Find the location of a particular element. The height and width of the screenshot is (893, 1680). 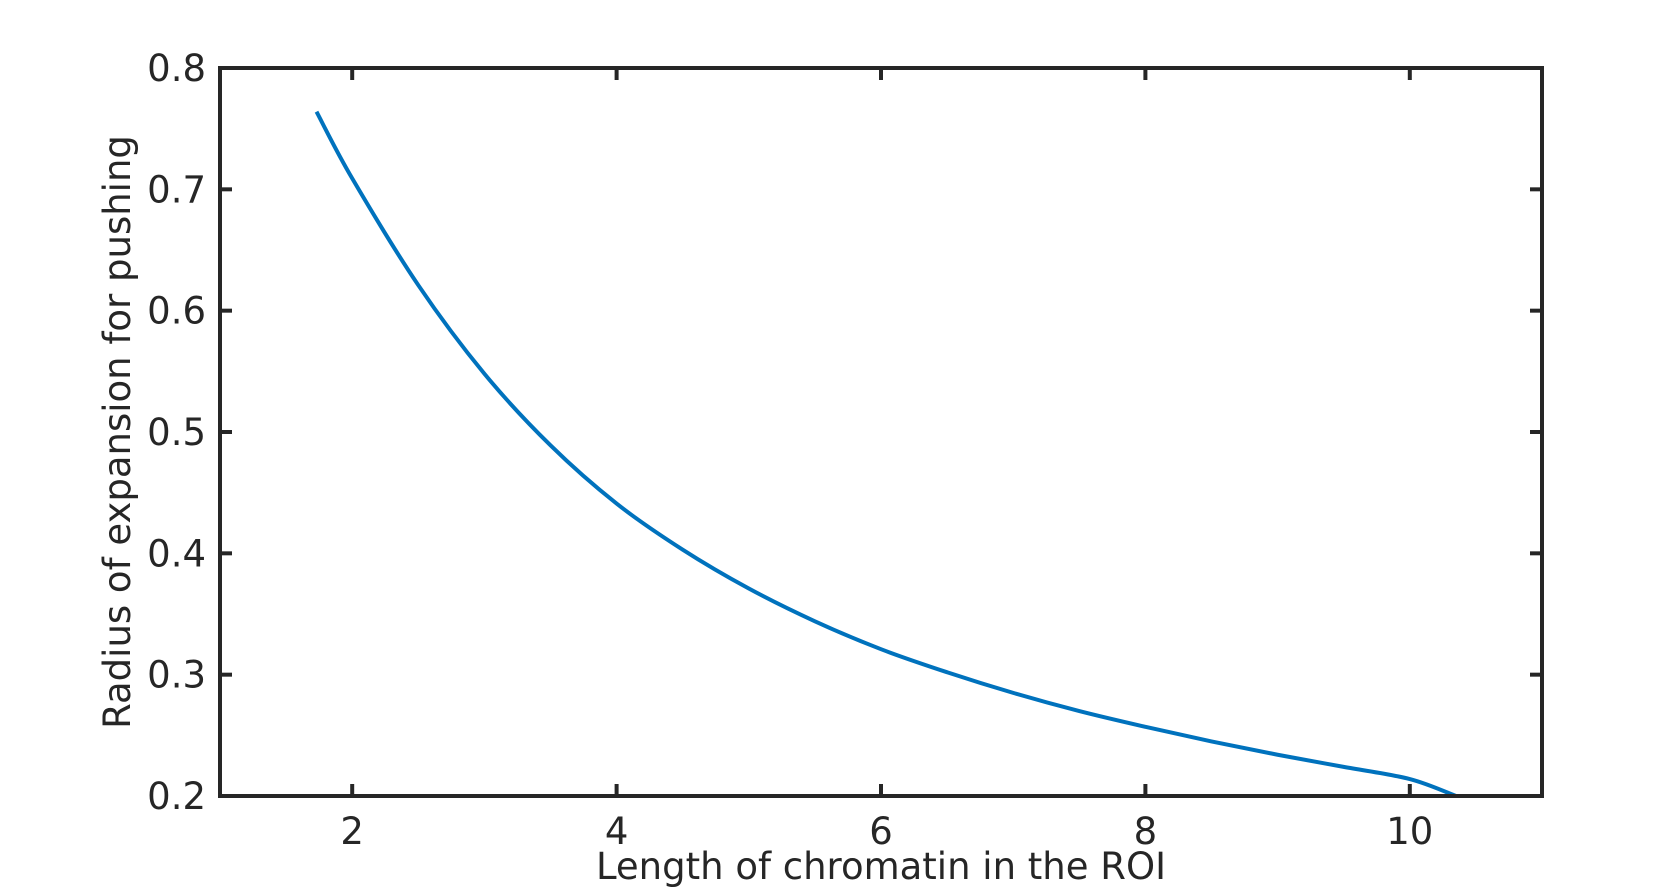

y-tick-label: 0.2 is located at coordinates (176, 796).